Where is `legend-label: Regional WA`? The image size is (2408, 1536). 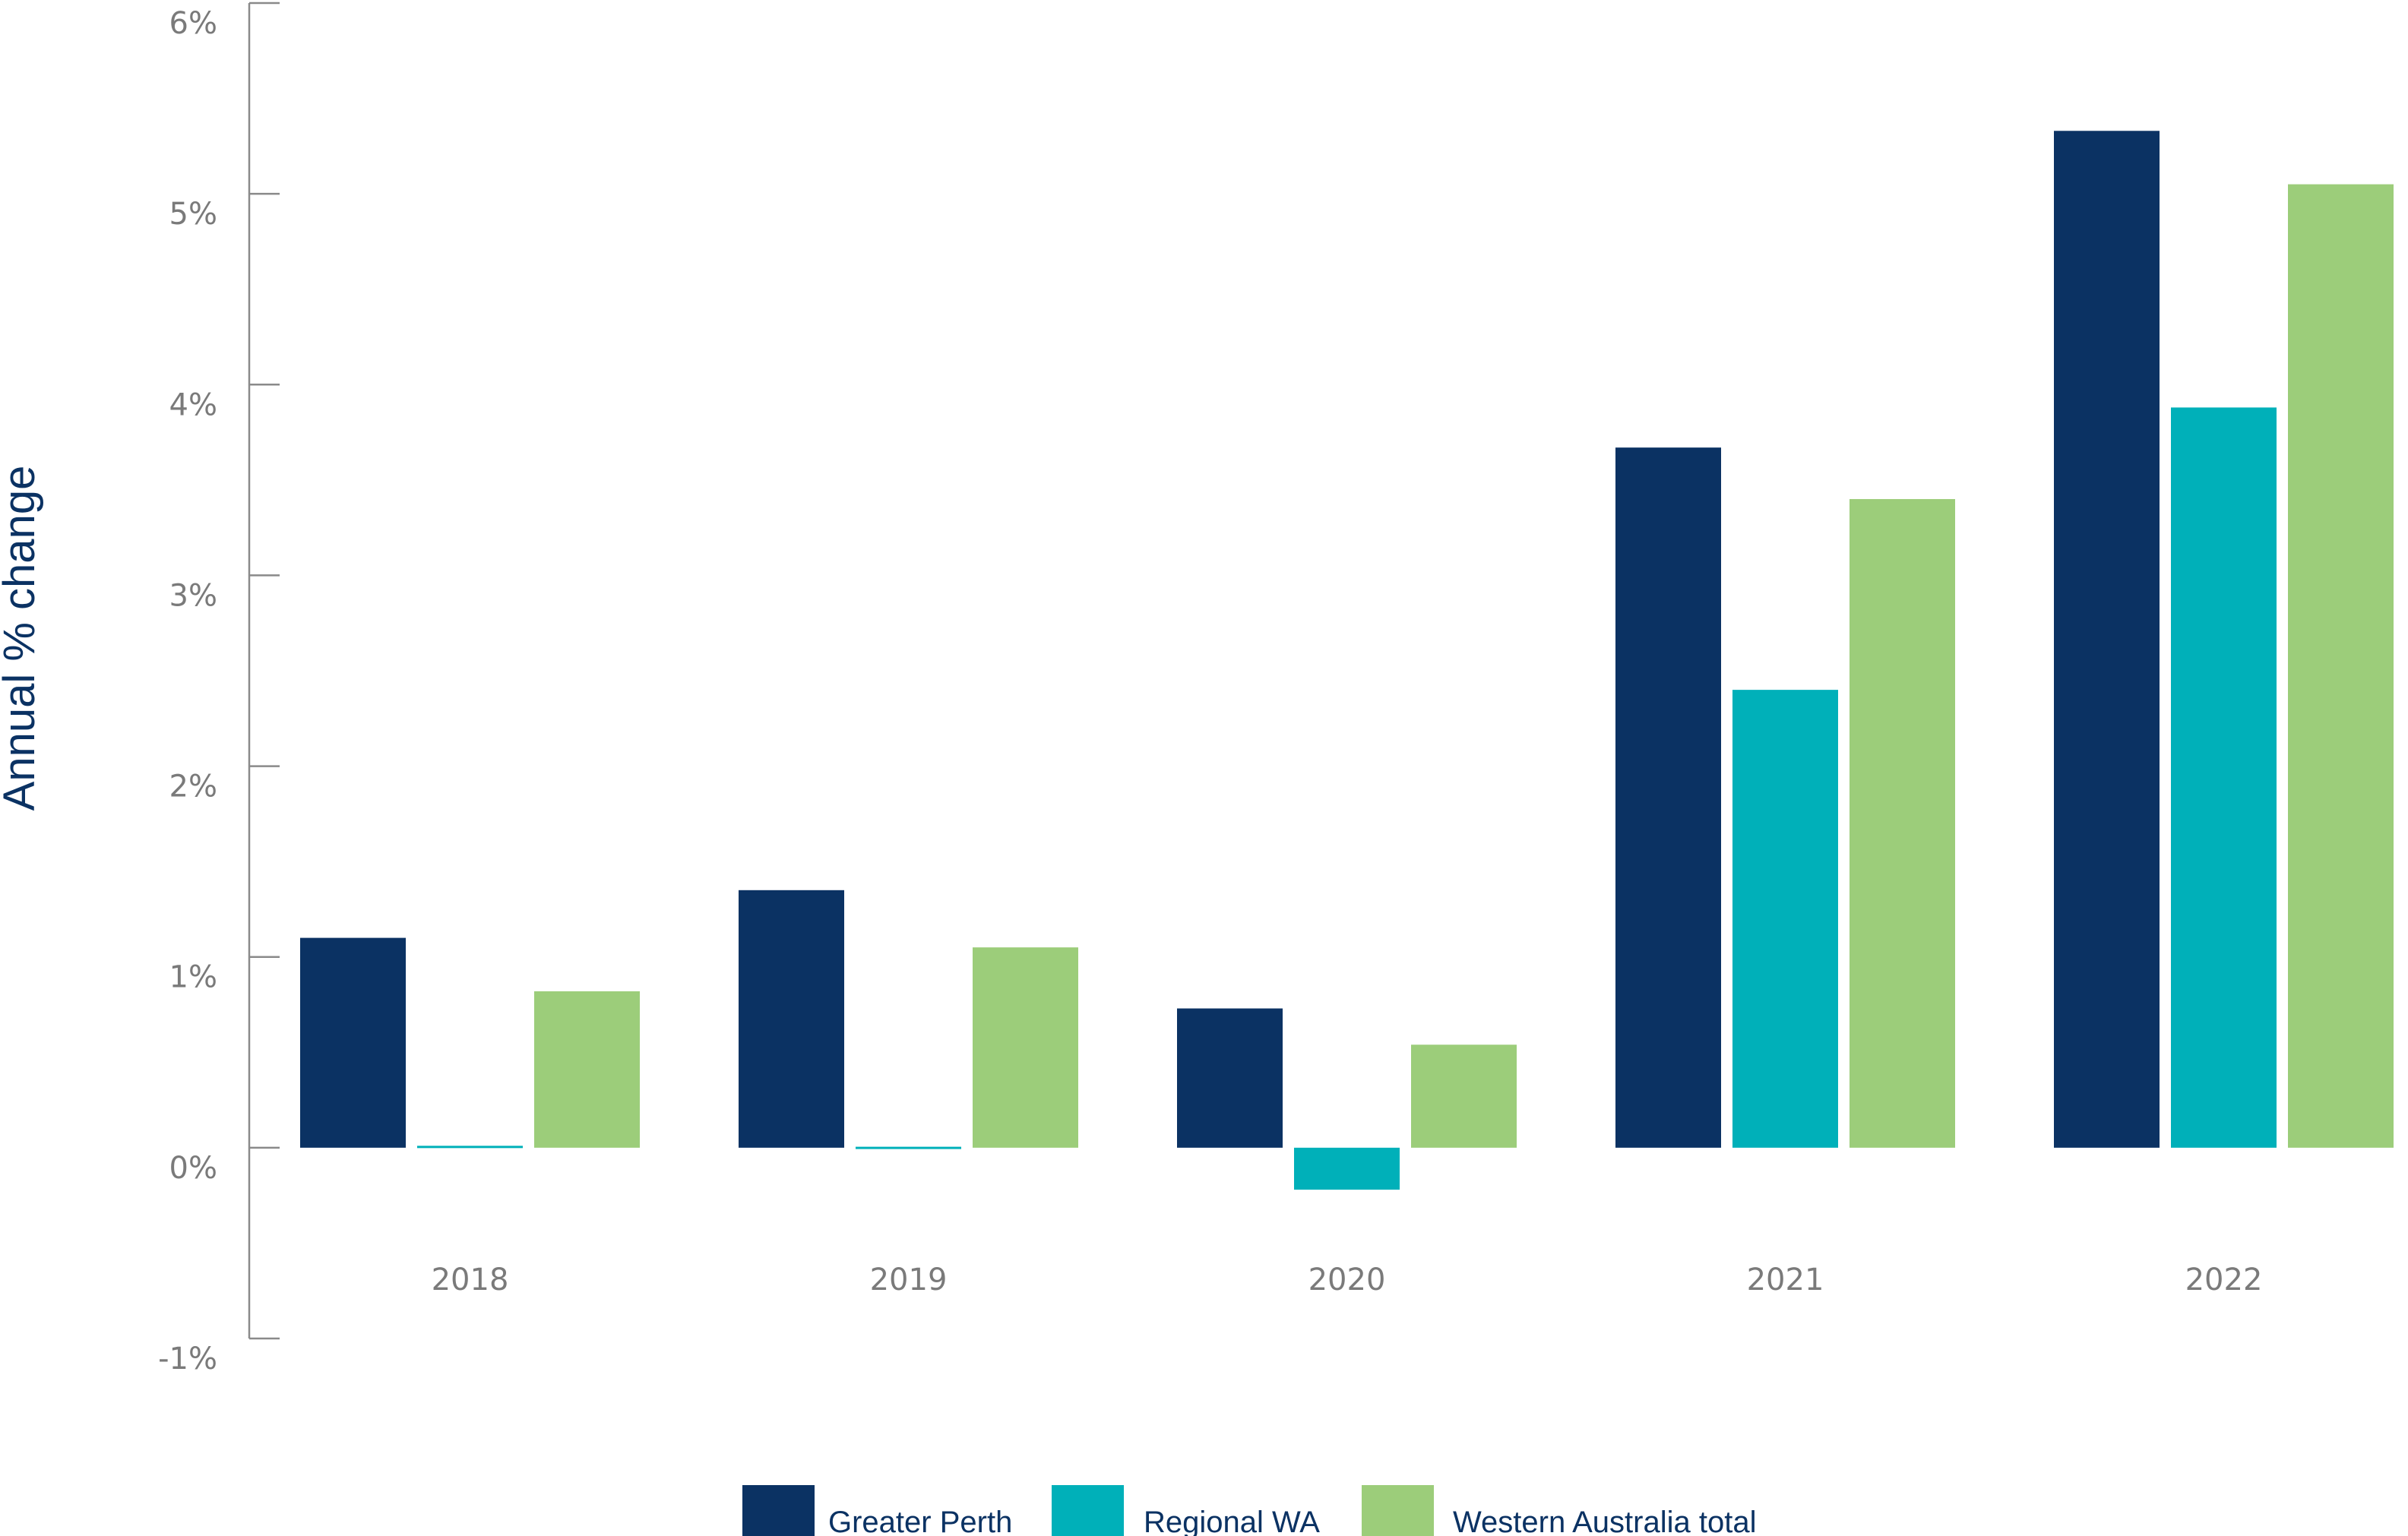 legend-label: Regional WA is located at coordinates (1232, 1521).